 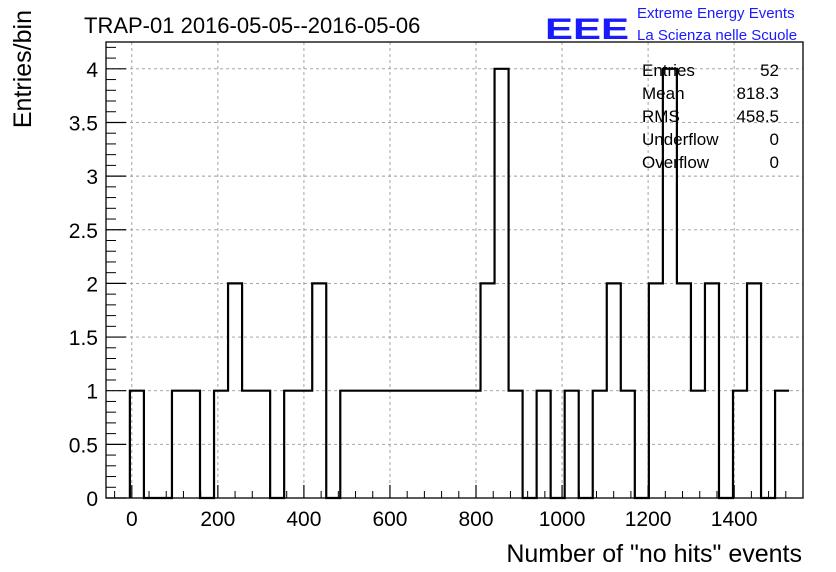 What do you see at coordinates (661, 116) in the screenshot?
I see `stats-rms-label: RMS` at bounding box center [661, 116].